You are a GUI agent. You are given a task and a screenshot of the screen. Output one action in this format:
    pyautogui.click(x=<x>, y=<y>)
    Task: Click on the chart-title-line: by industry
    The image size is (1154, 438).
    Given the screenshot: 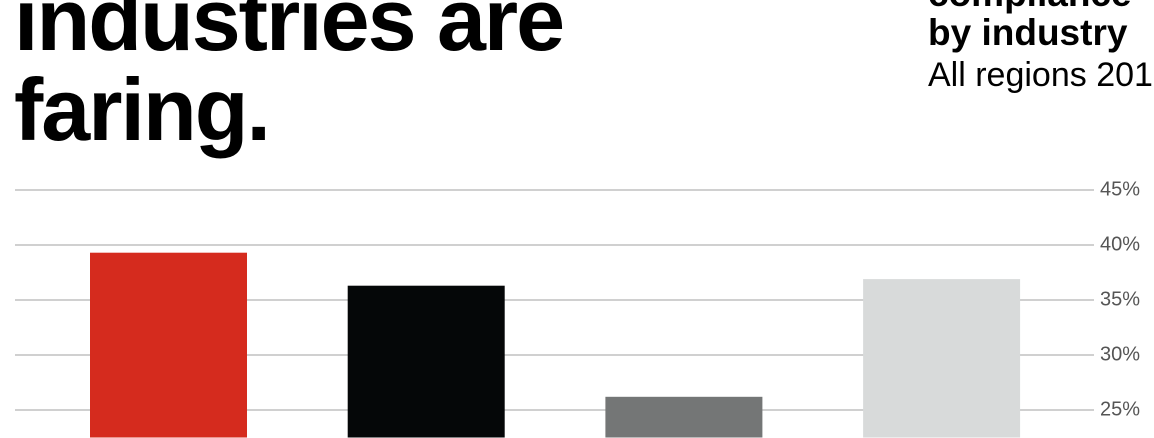 What is the action you would take?
    pyautogui.click(x=1028, y=32)
    